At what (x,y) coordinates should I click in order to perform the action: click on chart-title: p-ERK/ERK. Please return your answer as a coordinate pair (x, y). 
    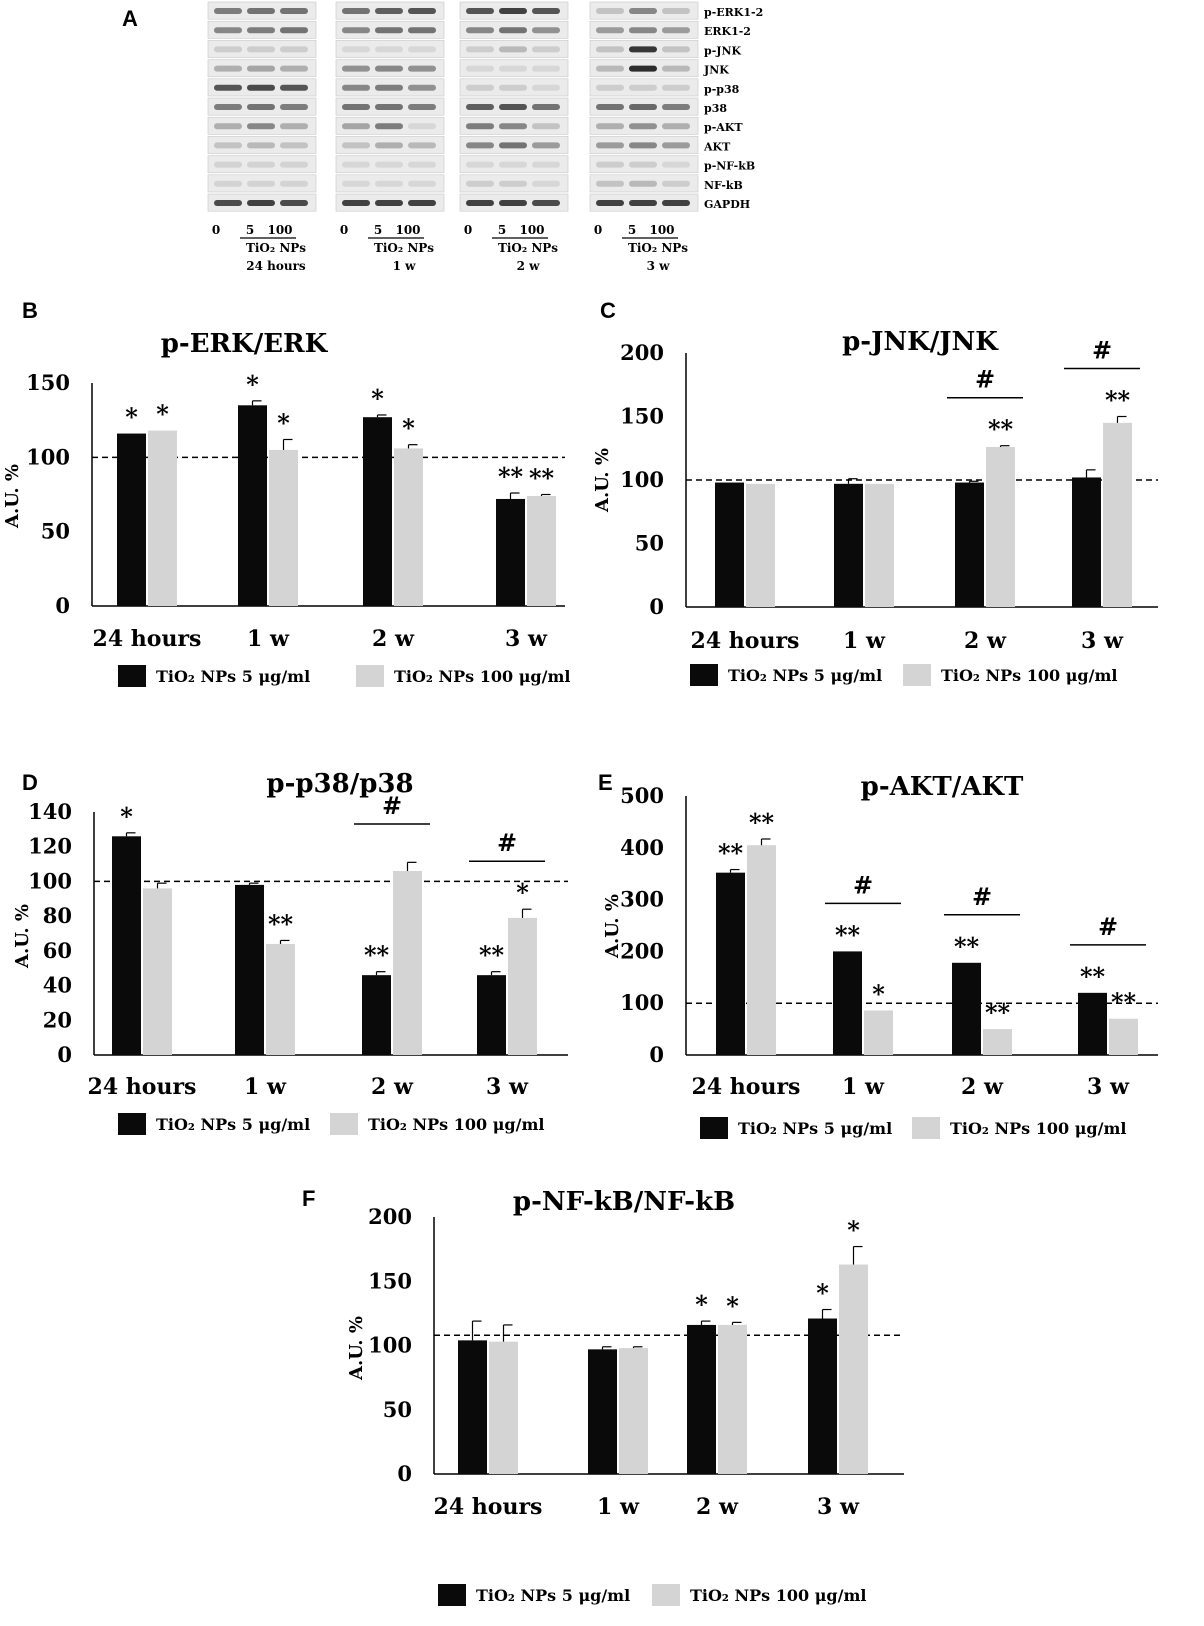
    Looking at the image, I should click on (245, 344).